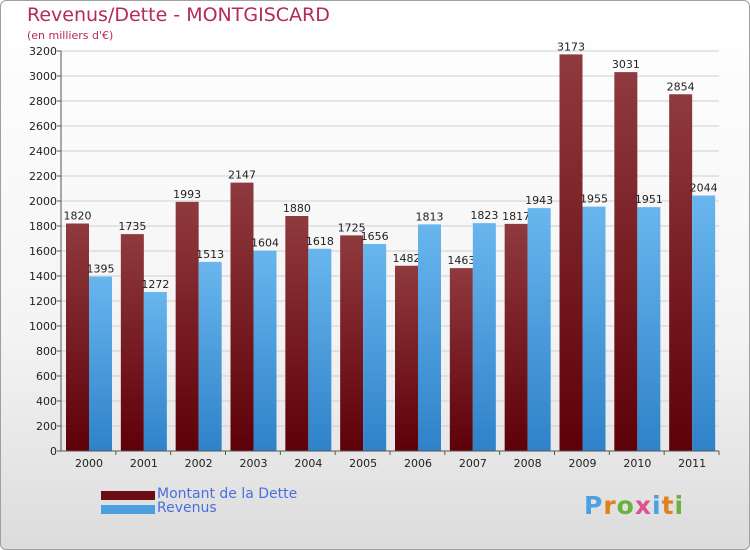 This screenshot has width=750, height=550. Describe the element at coordinates (199, 463) in the screenshot. I see `x-tick-label-2002: 2002` at that location.